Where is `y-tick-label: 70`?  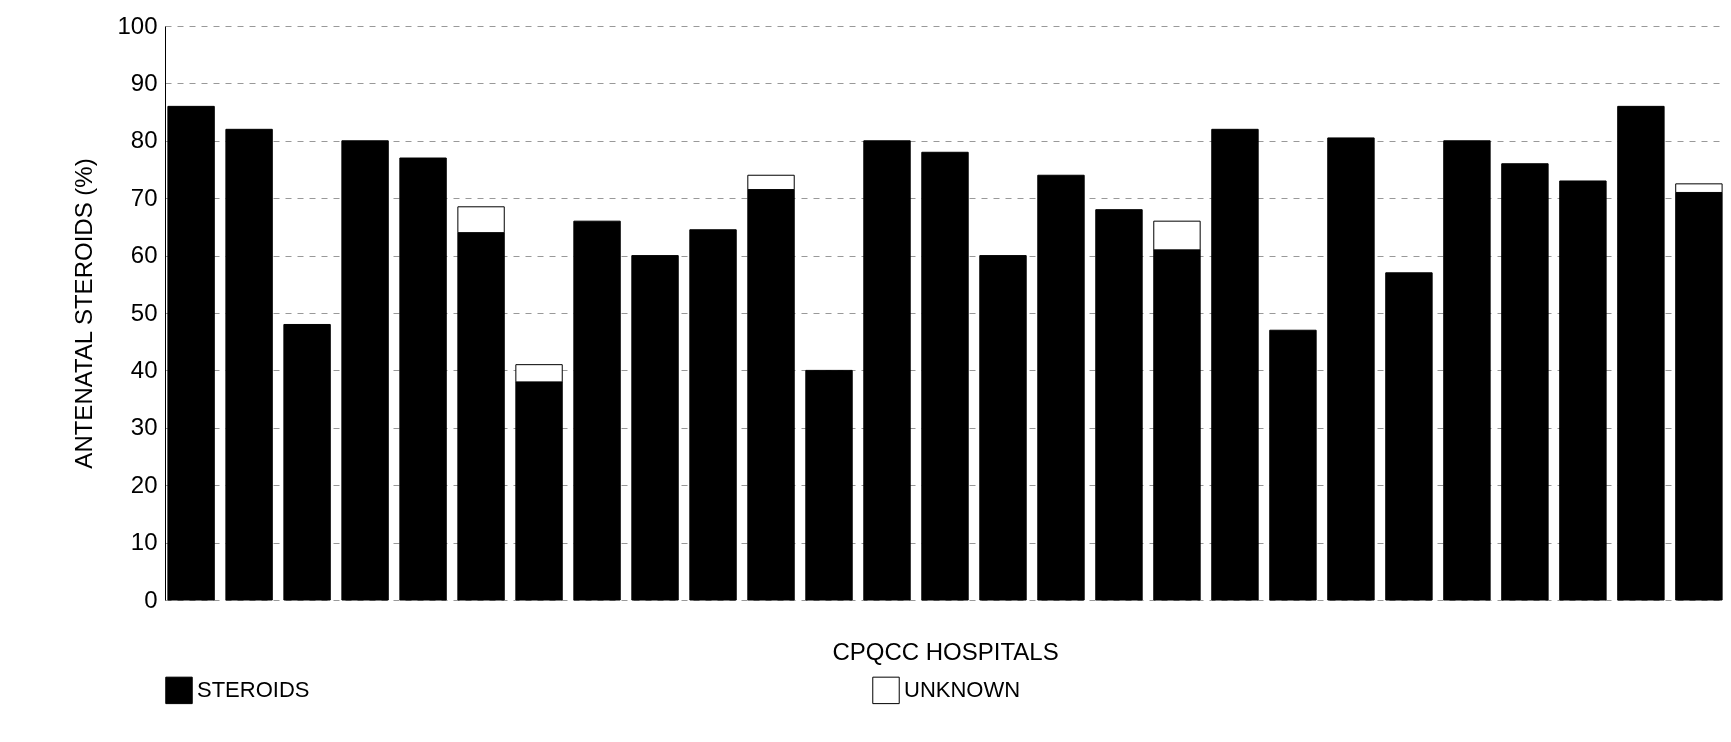
y-tick-label: 70 is located at coordinates (144, 197).